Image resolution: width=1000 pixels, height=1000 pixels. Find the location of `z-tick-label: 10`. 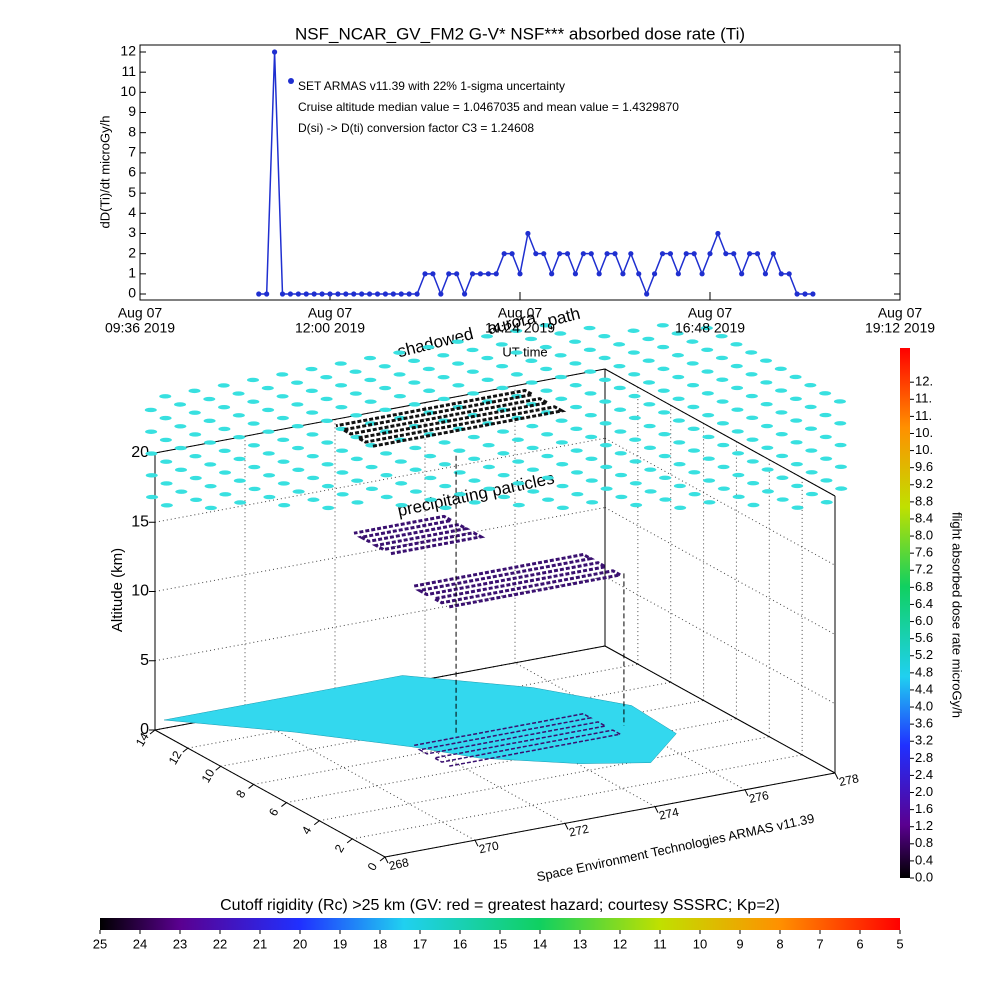

z-tick-label: 10 is located at coordinates (140, 591).